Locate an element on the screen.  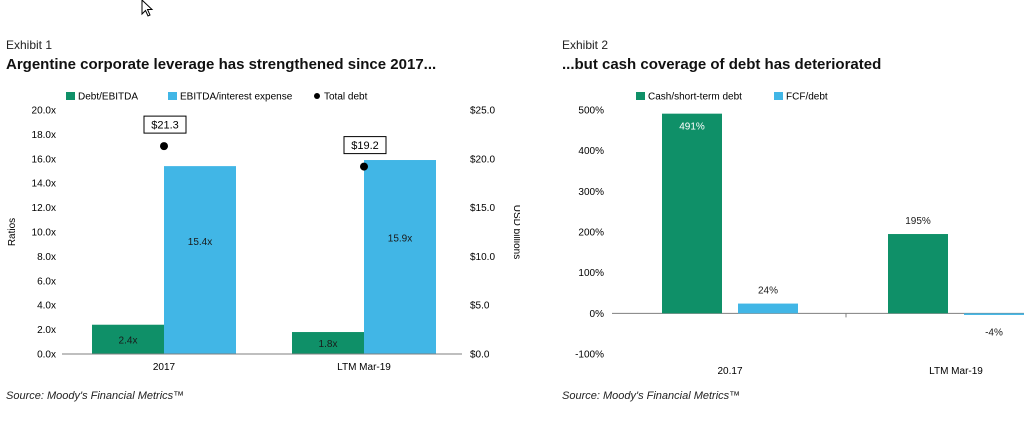
total-debt-label-1: $19.2 is located at coordinates (365, 146).